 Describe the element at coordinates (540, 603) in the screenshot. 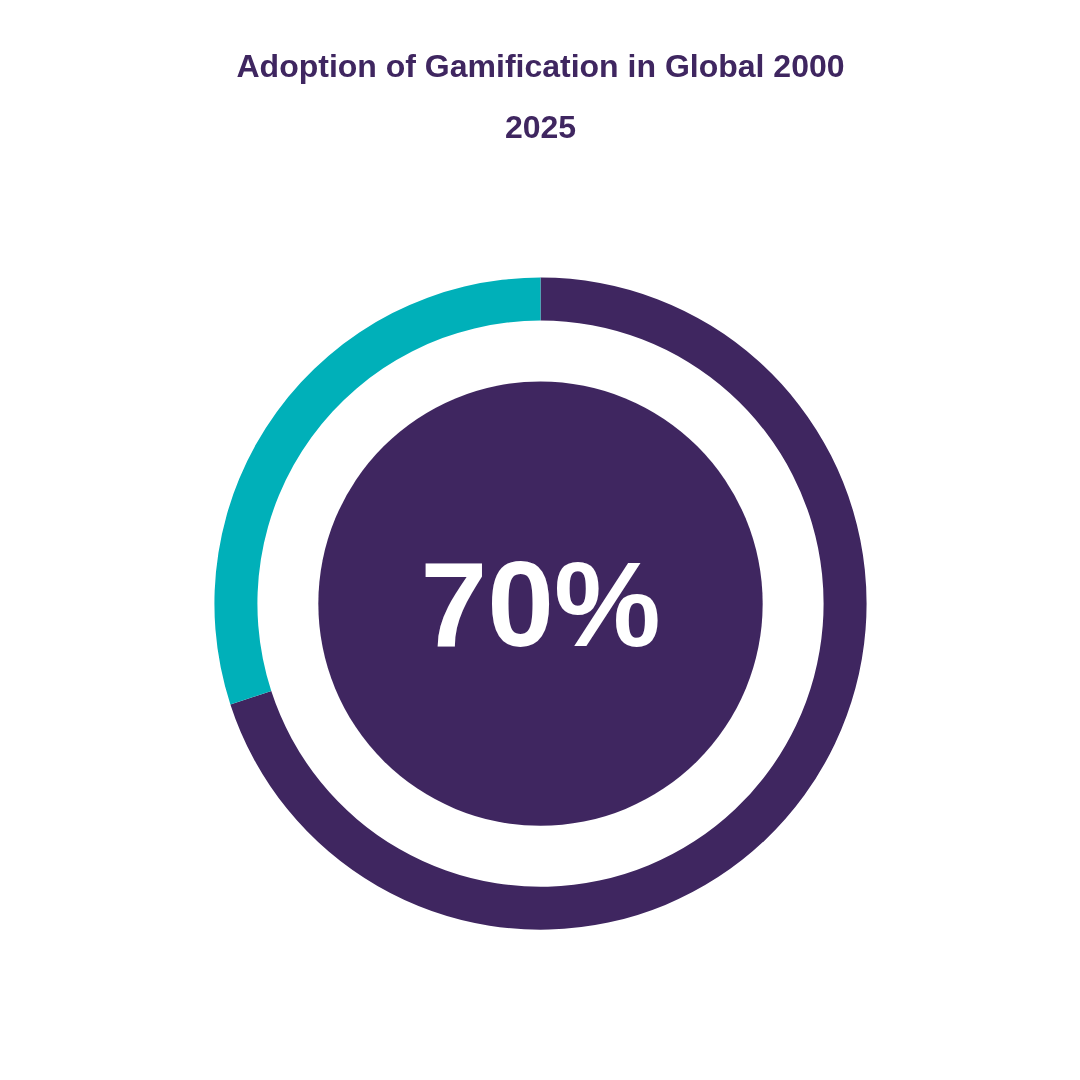

I see `text: 70%` at that location.